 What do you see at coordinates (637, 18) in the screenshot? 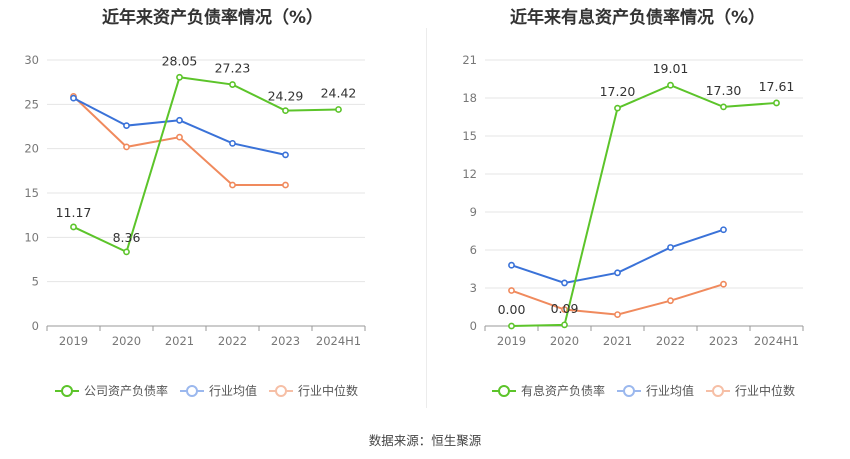
I see `chart-title-right: 近年来有息资产负债率情况（%）` at bounding box center [637, 18].